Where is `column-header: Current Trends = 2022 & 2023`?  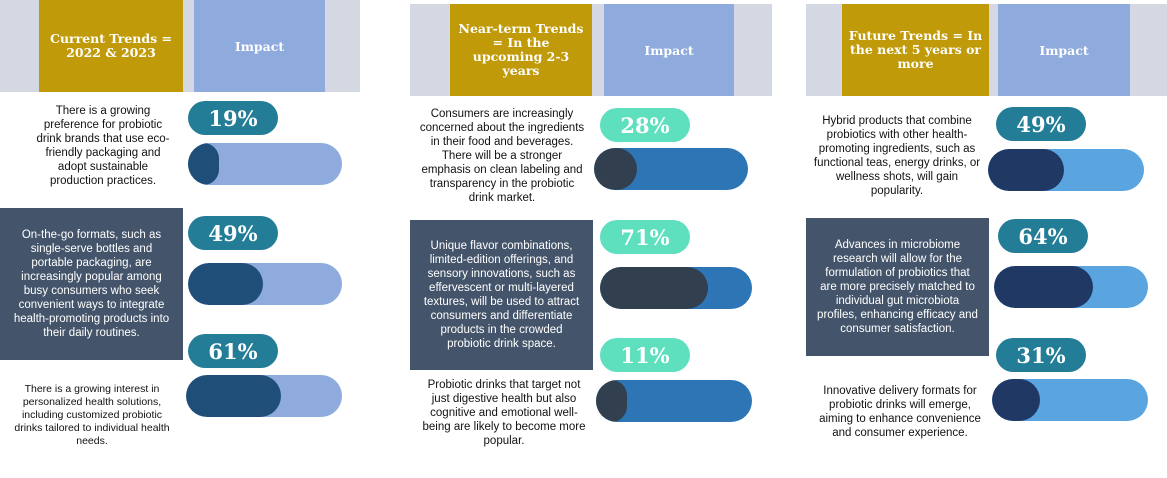 column-header: Current Trends = 2022 & 2023 is located at coordinates (111, 46).